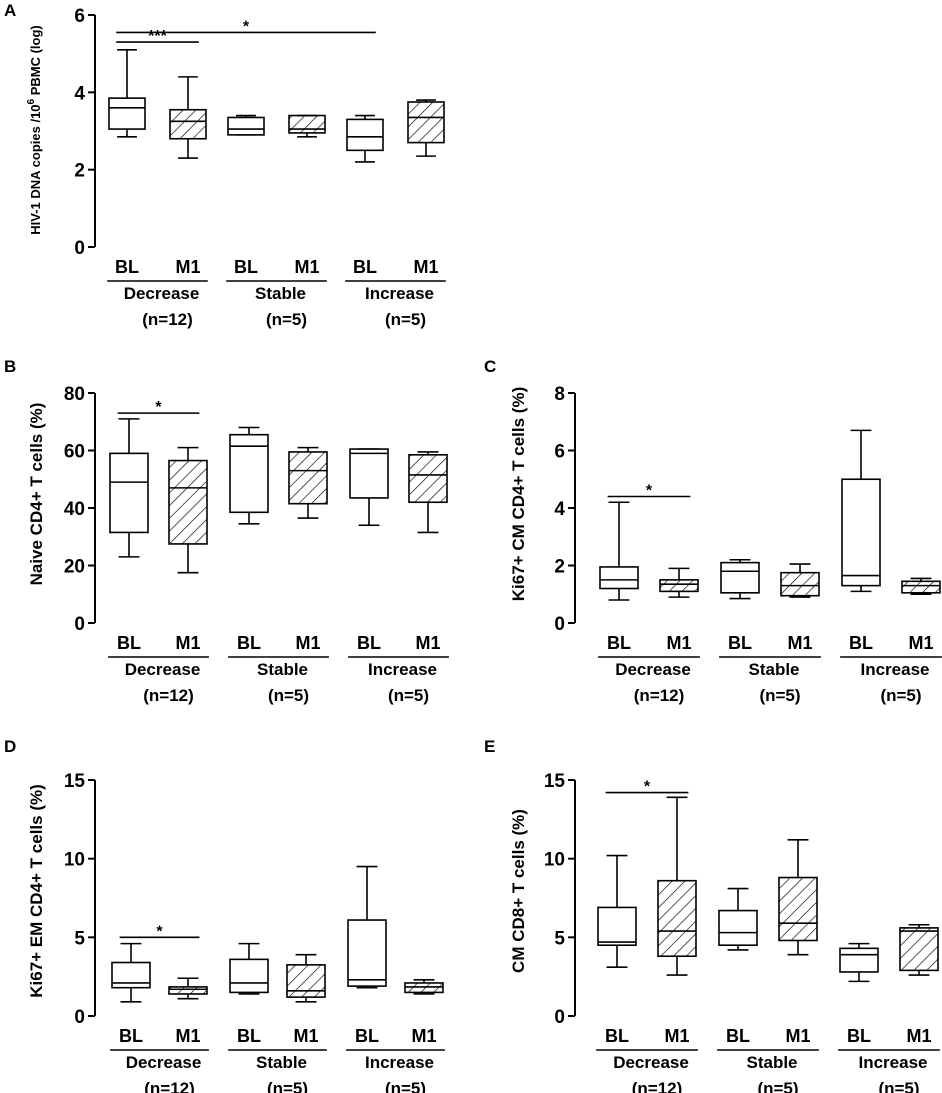  Describe the element at coordinates (36, 891) in the screenshot. I see `y-axis-label: Ki67+ EM CD4+ T cells (%)` at that location.